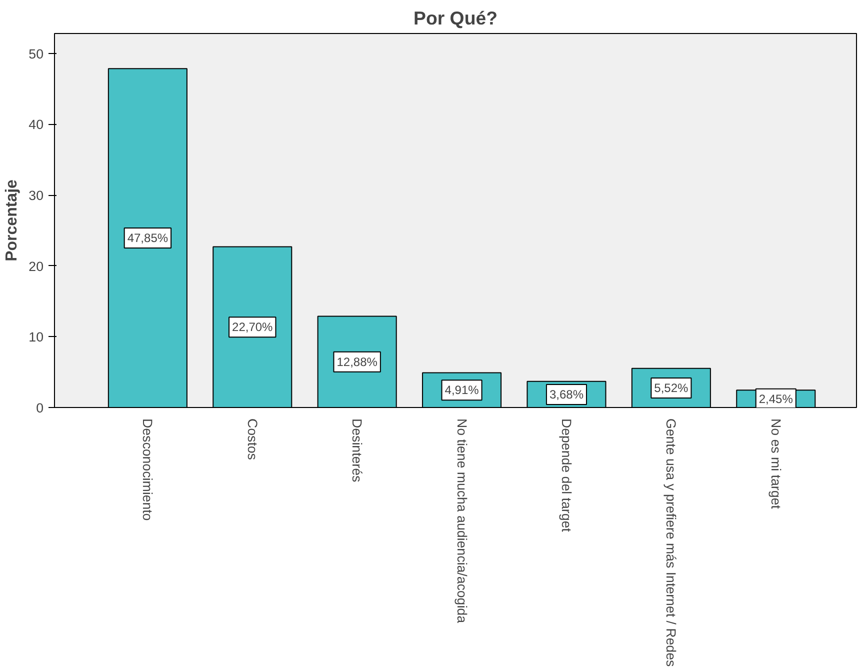 This screenshot has height=669, width=866. What do you see at coordinates (566, 475) in the screenshot?
I see `x-tick-label: Depende del target` at bounding box center [566, 475].